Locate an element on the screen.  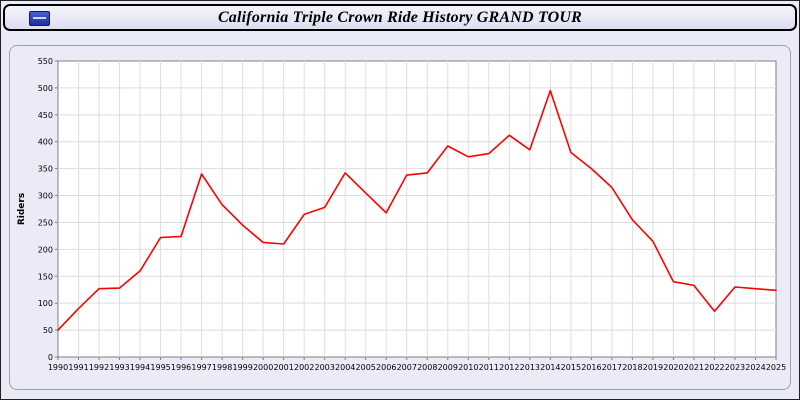
x-tick-label: 1996 is located at coordinates (181, 367).